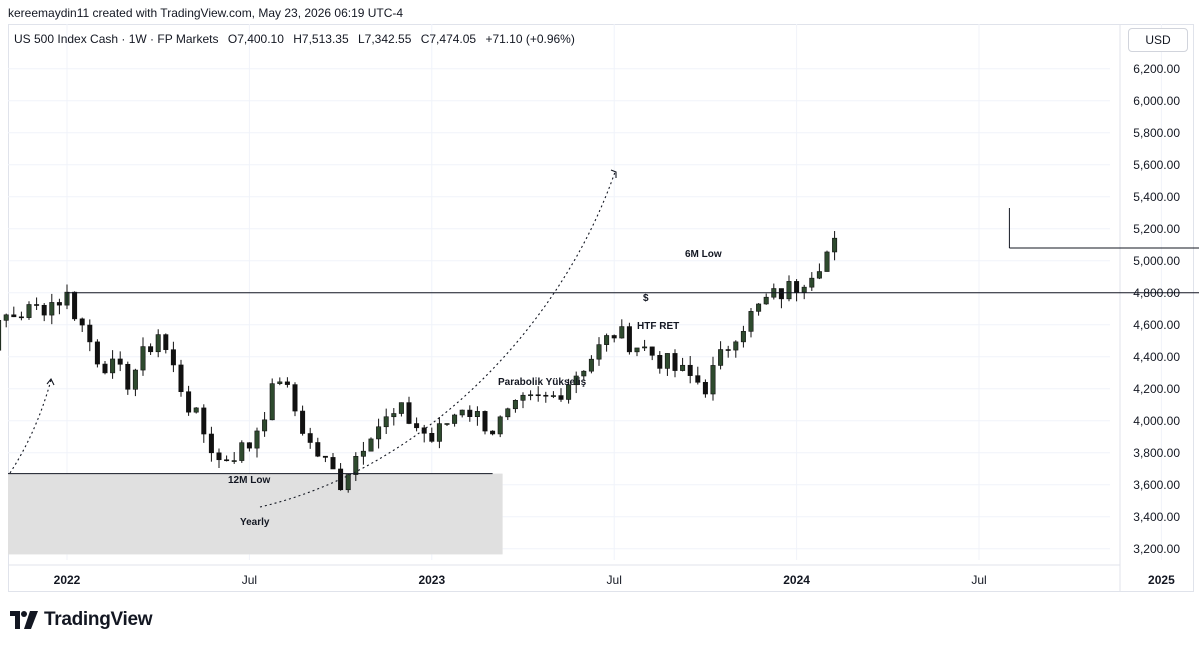 The image size is (1199, 646). What do you see at coordinates (1158, 40) in the screenshot?
I see `currency-button: USD` at bounding box center [1158, 40].